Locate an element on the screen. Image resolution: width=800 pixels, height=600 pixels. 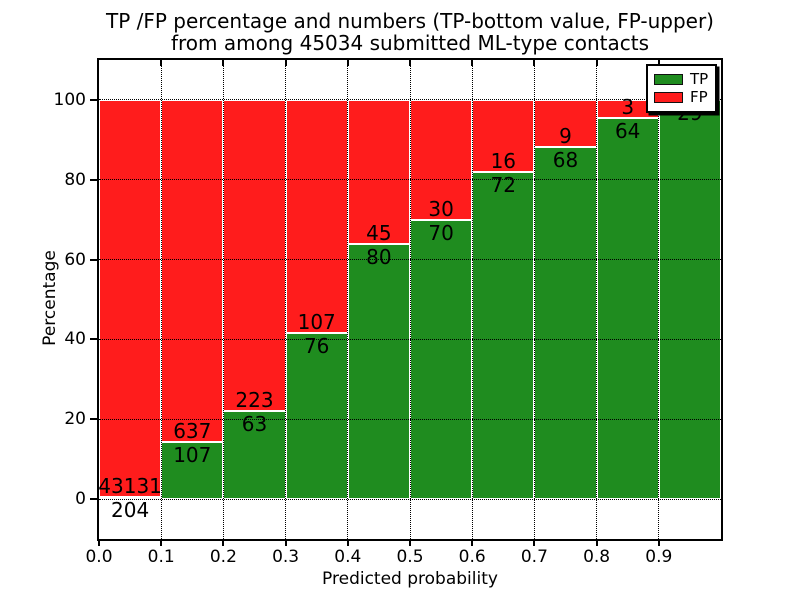
bar-fp-count-label-8: 3 is located at coordinates (628, 106).